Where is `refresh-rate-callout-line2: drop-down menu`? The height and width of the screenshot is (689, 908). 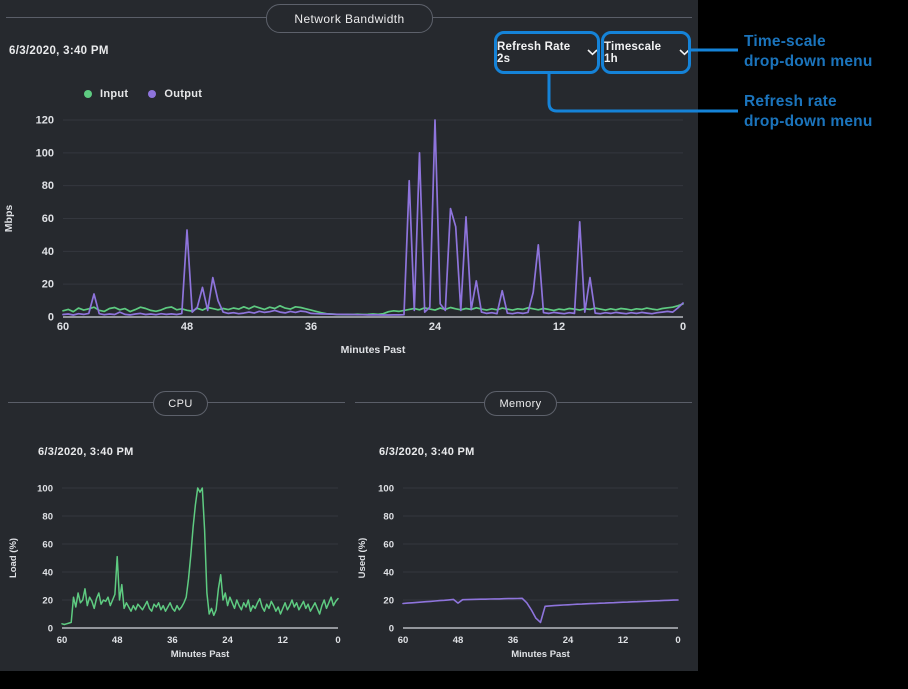
refresh-rate-callout-line2: drop-down menu is located at coordinates (808, 121).